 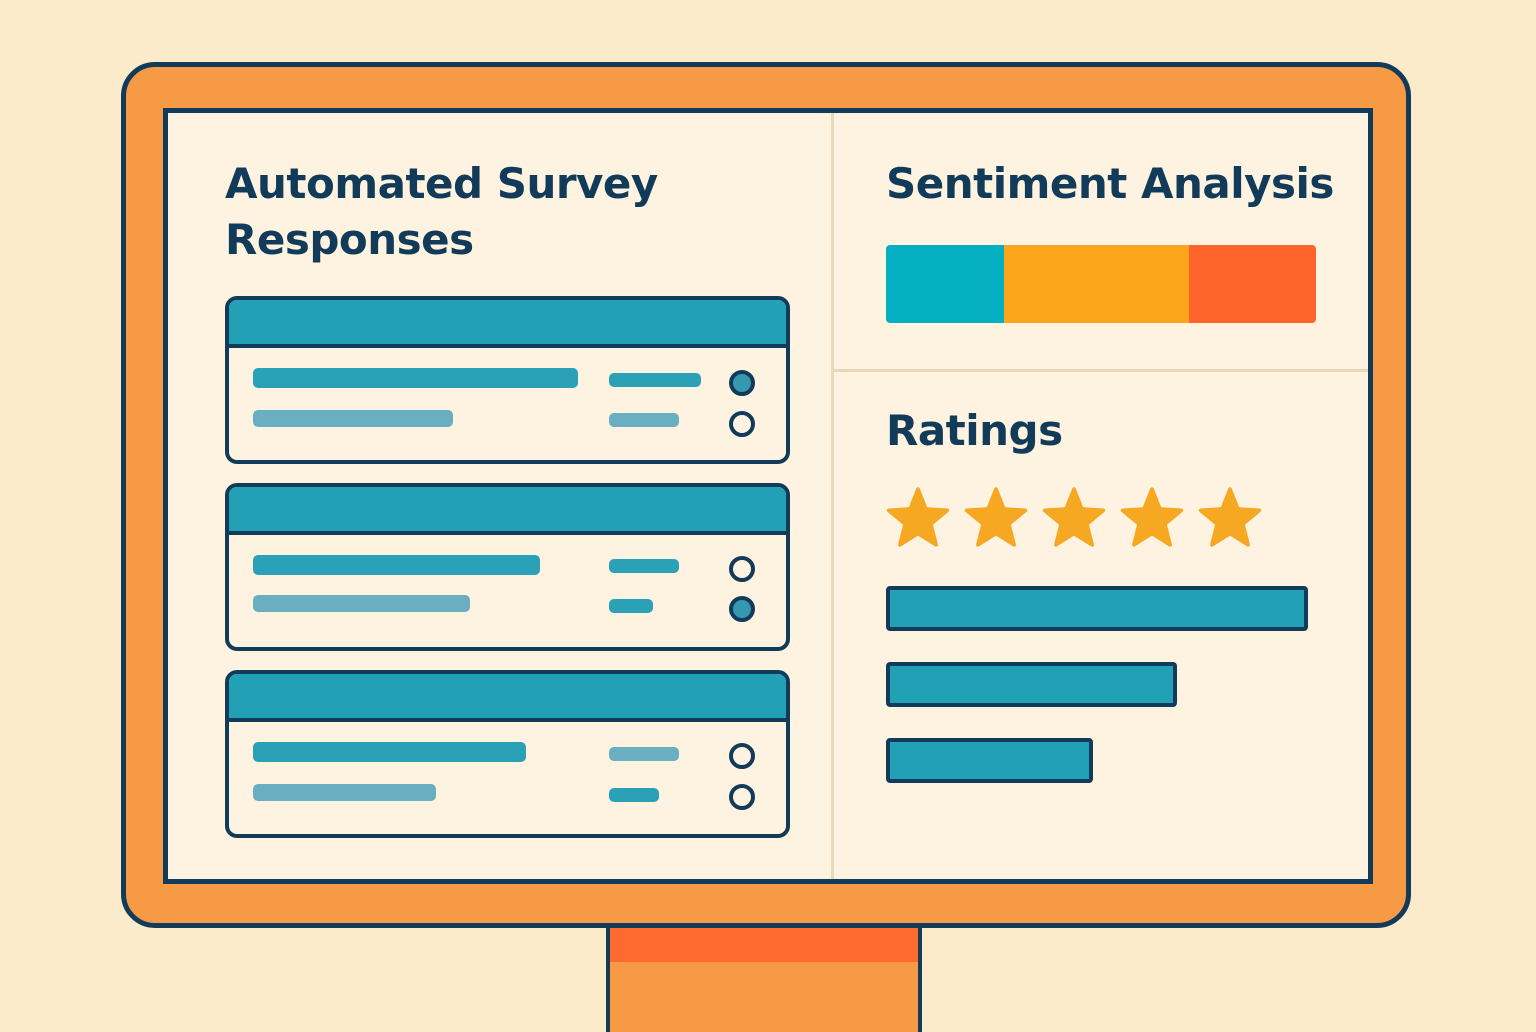 What do you see at coordinates (441, 183) in the screenshot?
I see `survey-title-line1: Automated Survey` at bounding box center [441, 183].